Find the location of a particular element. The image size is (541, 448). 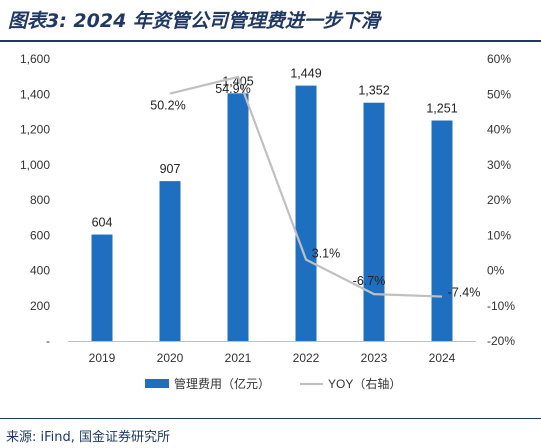

y-left-tick-label: 1,000 is located at coordinates (35, 165).